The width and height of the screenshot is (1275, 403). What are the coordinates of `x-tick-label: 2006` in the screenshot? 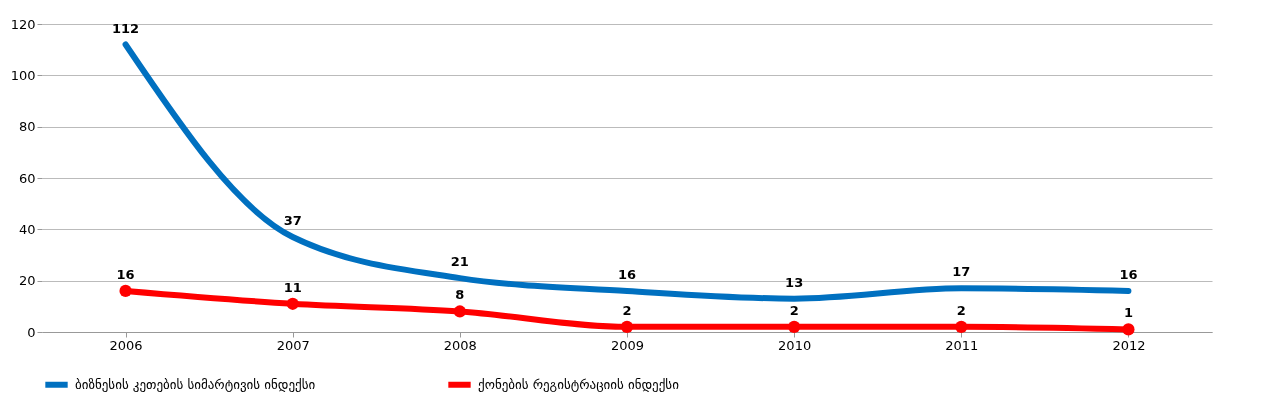 It's located at (126, 345).